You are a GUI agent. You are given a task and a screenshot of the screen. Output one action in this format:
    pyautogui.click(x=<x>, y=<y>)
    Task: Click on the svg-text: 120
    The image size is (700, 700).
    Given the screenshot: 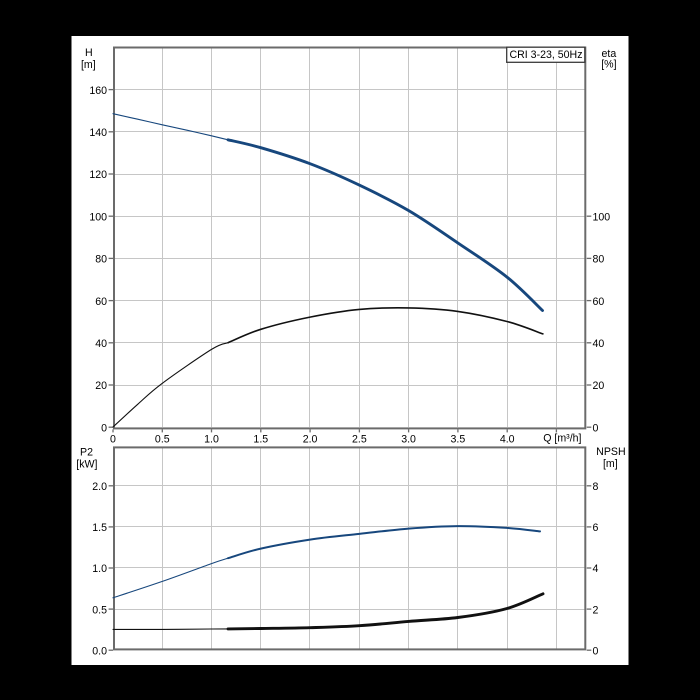 What is the action you would take?
    pyautogui.click(x=98, y=175)
    